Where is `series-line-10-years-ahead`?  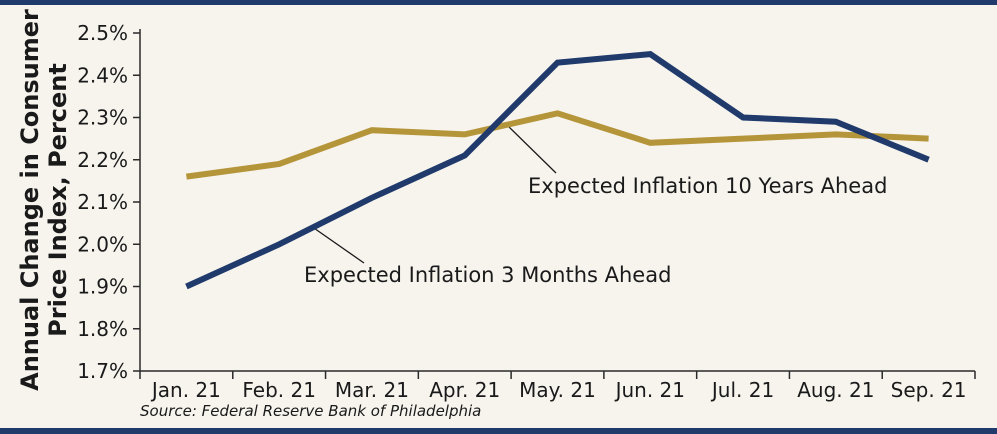 series-line-10-years-ahead is located at coordinates (557, 145).